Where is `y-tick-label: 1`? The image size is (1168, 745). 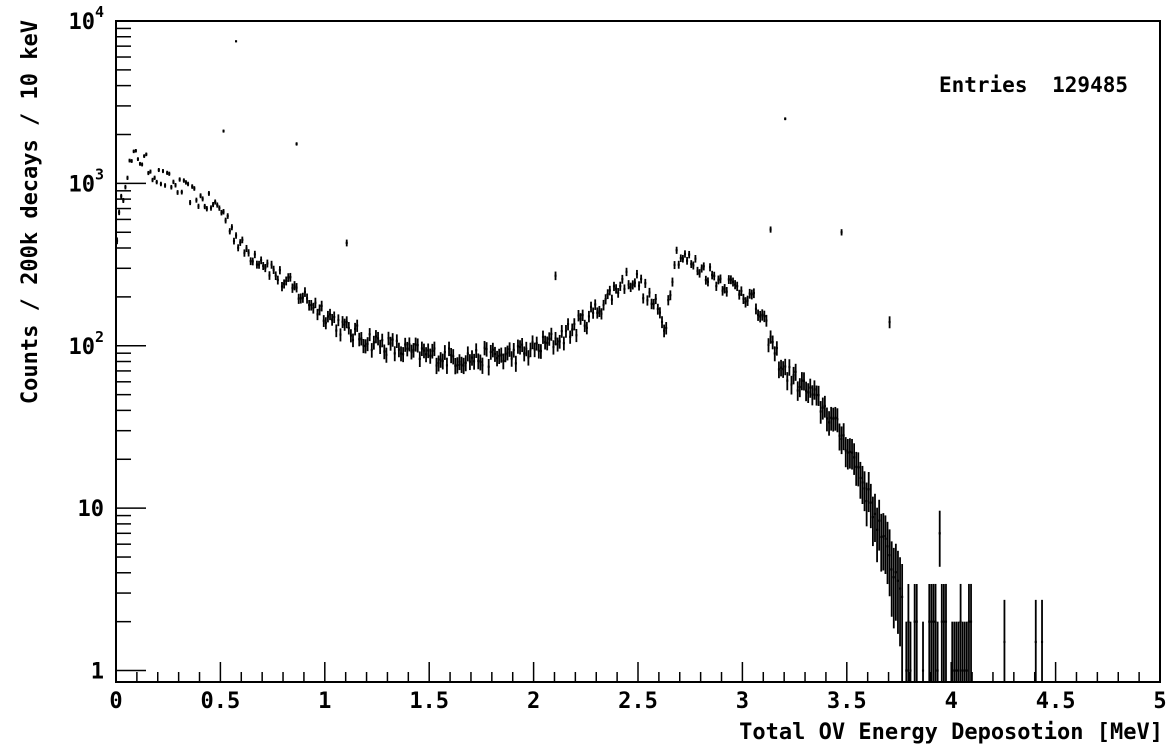
y-tick-label: 1 is located at coordinates (97, 672).